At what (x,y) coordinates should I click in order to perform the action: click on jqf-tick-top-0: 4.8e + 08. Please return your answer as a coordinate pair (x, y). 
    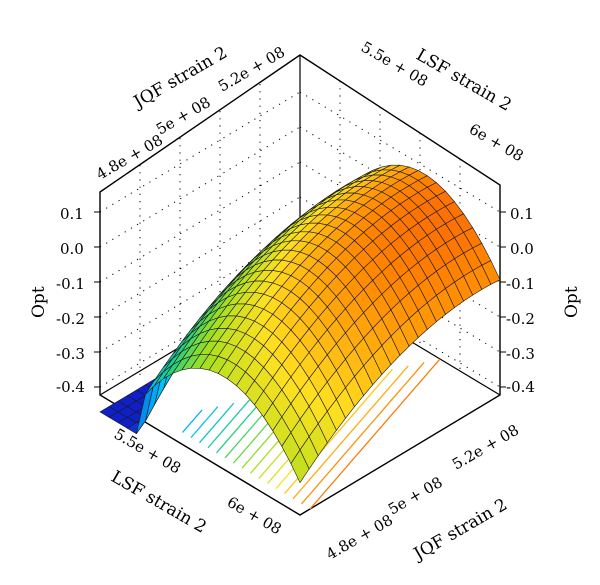
    Looking at the image, I should click on (129, 157).